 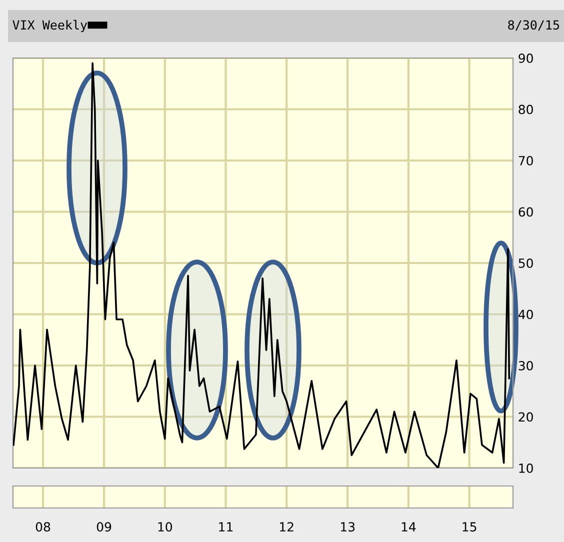 What do you see at coordinates (43, 527) in the screenshot?
I see `x-tick-label: 08` at bounding box center [43, 527].